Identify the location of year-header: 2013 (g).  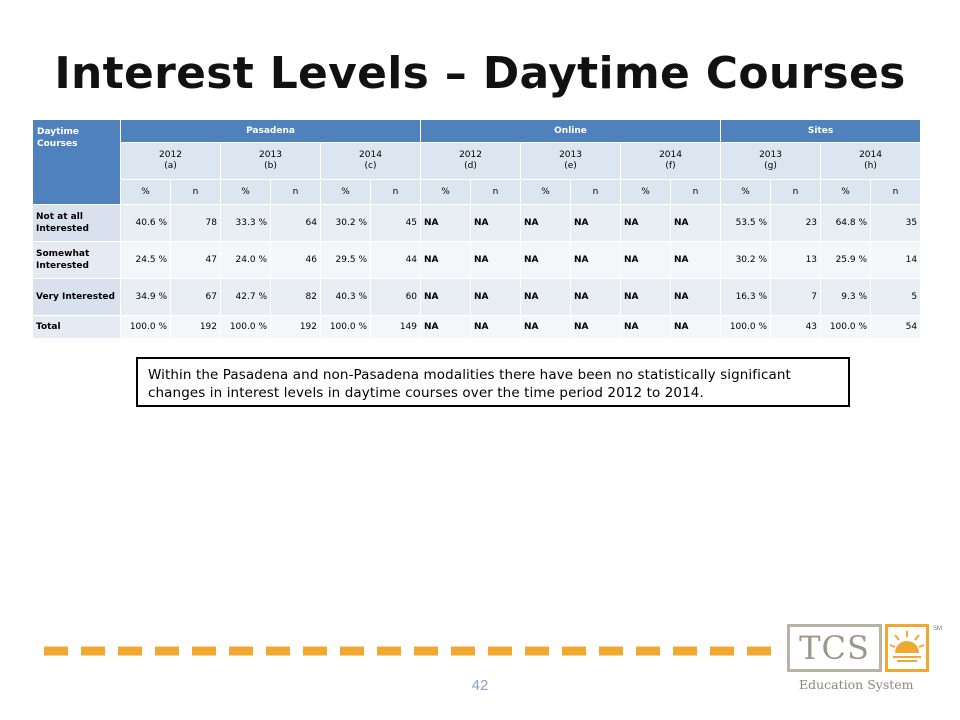
(771, 161).